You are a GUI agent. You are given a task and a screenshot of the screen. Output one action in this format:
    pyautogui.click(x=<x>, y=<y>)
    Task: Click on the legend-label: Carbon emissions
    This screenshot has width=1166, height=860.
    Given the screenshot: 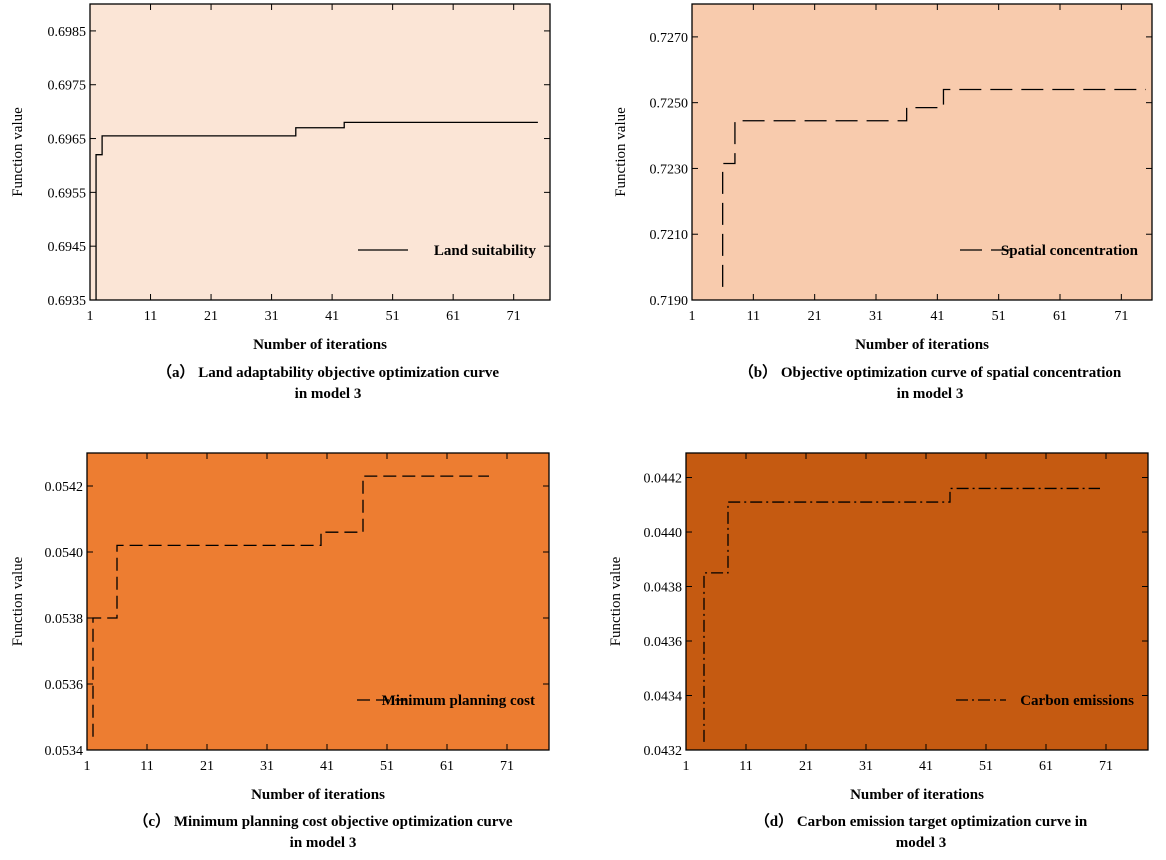 What is the action you would take?
    pyautogui.click(x=1077, y=701)
    